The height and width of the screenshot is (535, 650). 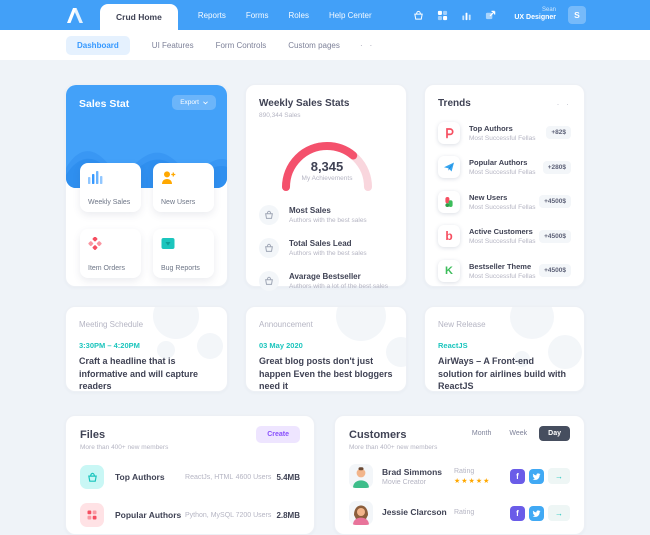 What do you see at coordinates (280, 115) in the screenshot?
I see `weekly-stats-subtitle: 890,344 Sales` at bounding box center [280, 115].